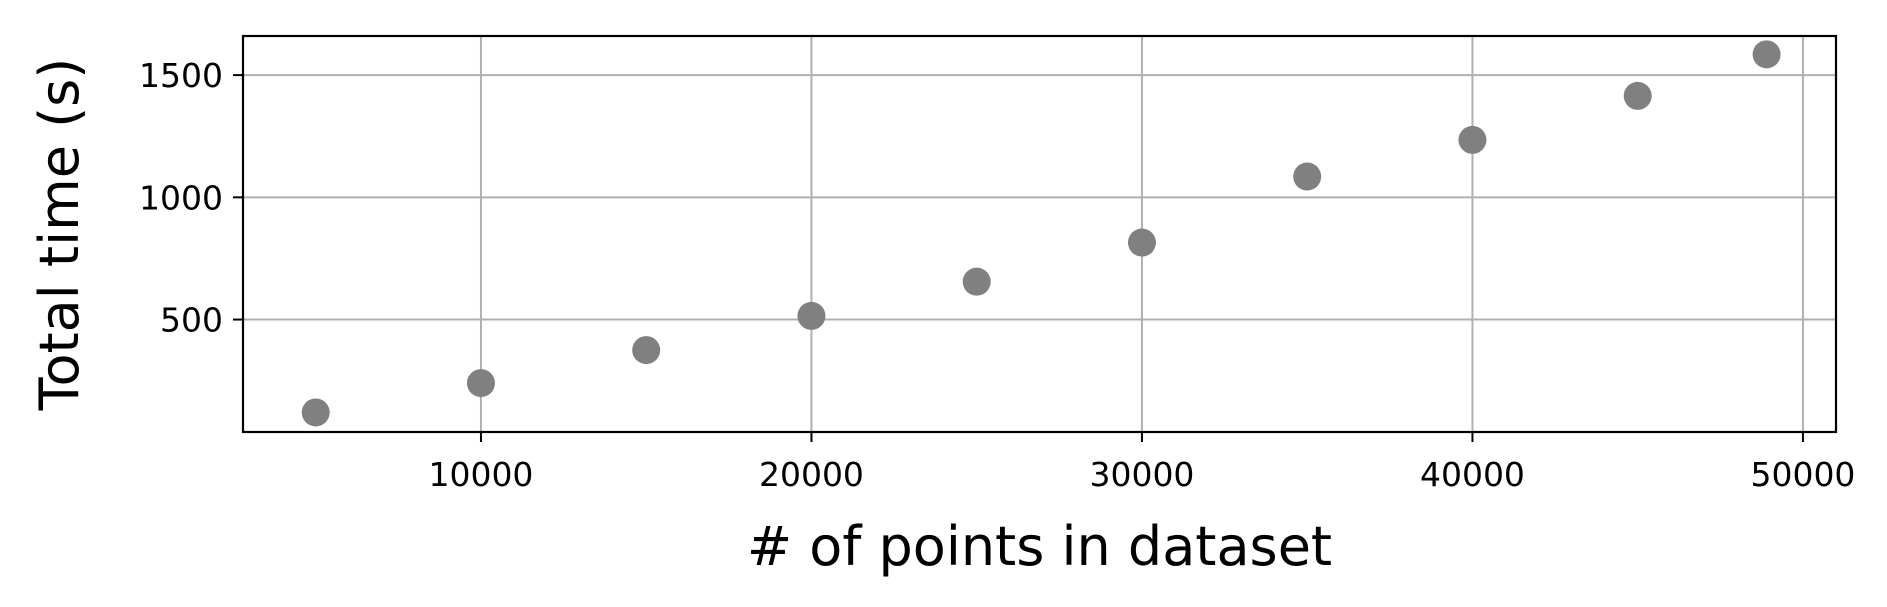 This screenshot has width=1887, height=607. Describe the element at coordinates (181, 75) in the screenshot. I see `y-tick-label: 1500` at that location.